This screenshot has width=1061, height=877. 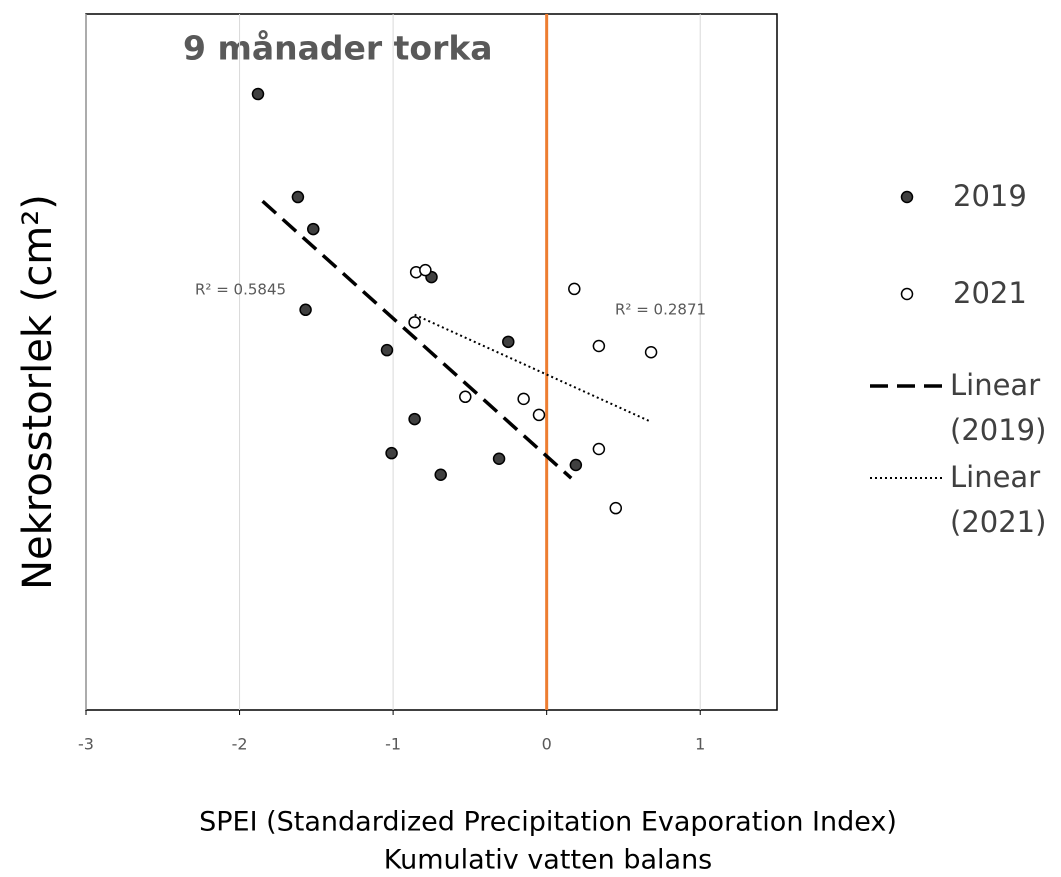 I want to click on x-tick-label: -3, so click(x=86, y=744).